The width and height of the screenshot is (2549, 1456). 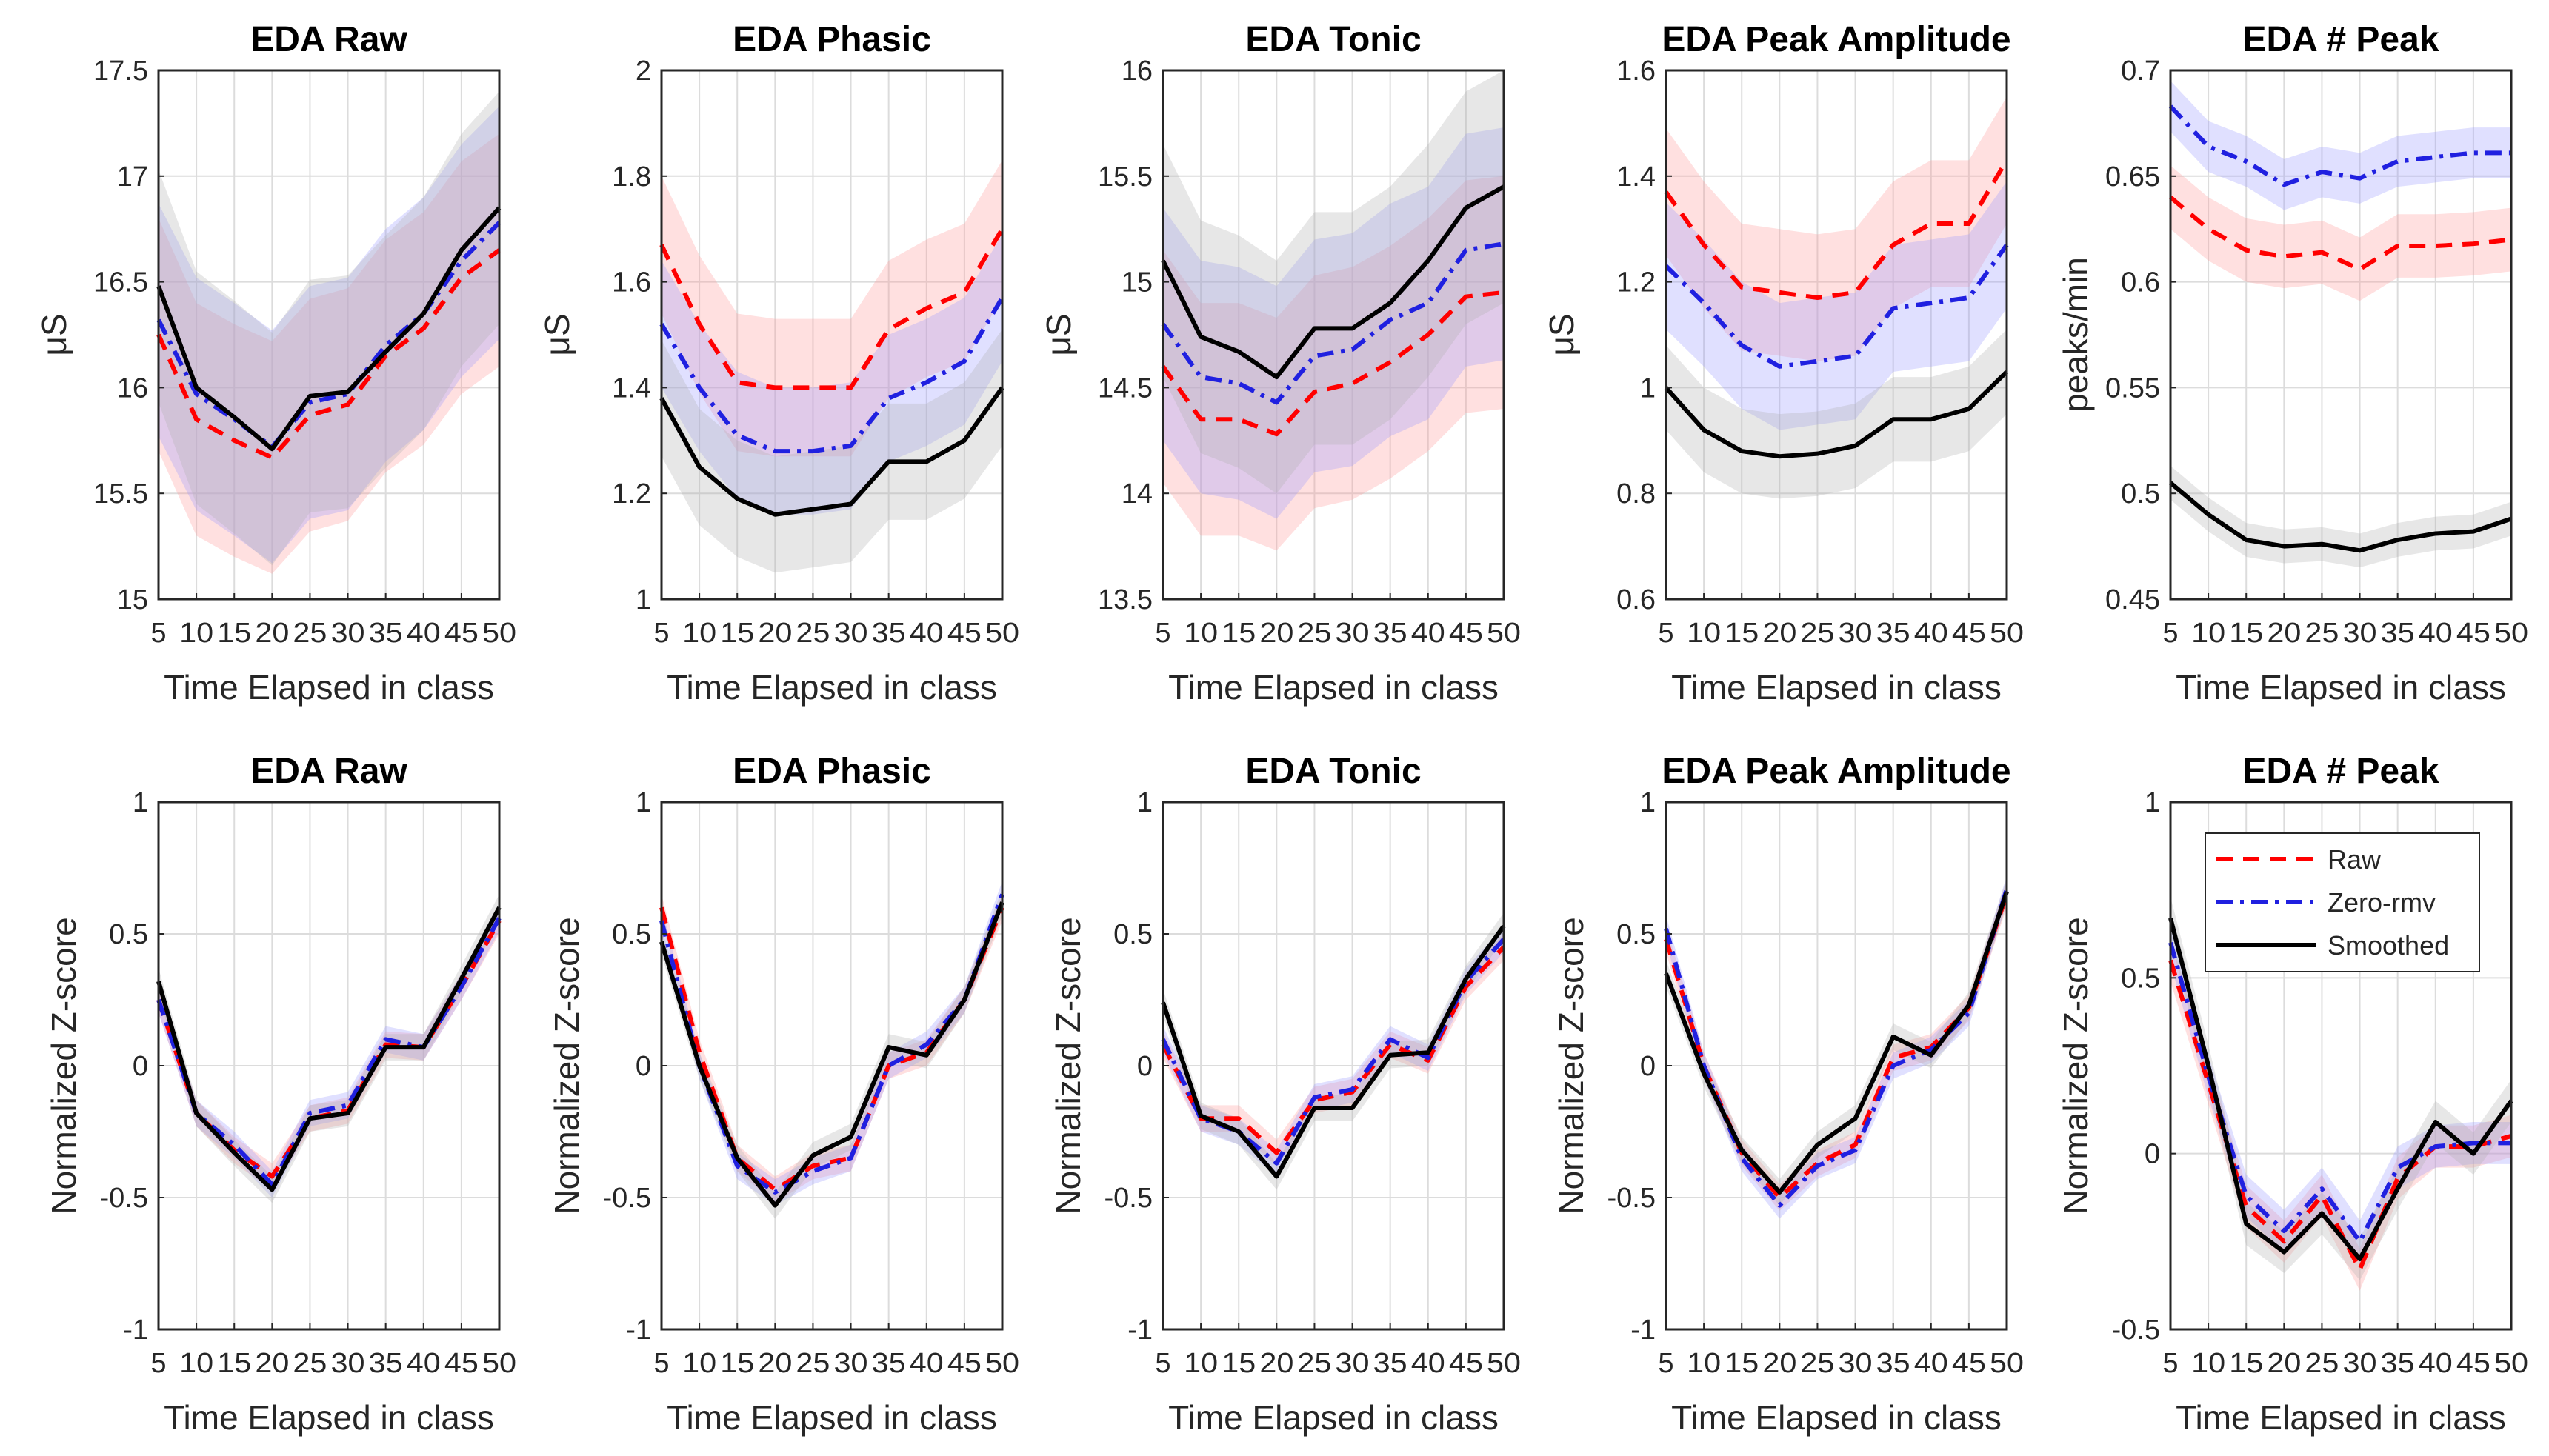 I want to click on y-tick-label: 1.4, so click(x=1636, y=177).